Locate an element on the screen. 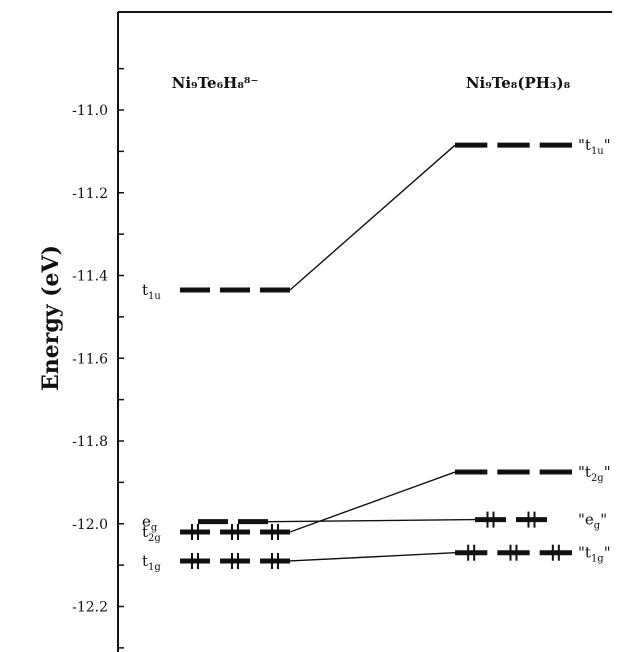 The image size is (620, 652). correlation-line-t2g is located at coordinates (372, 502).